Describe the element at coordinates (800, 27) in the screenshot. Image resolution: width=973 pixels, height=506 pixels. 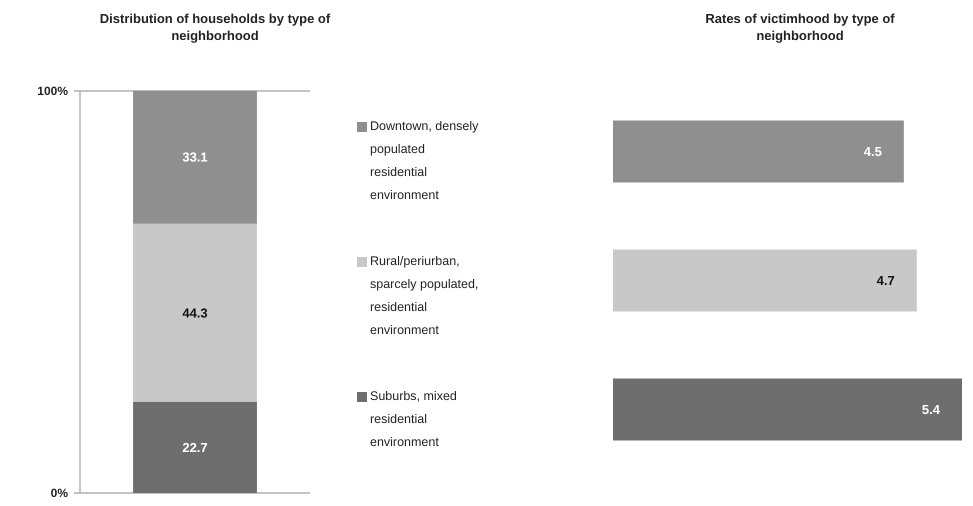
I see `chart-title: Rates of victimhood by type of neighborhood` at that location.